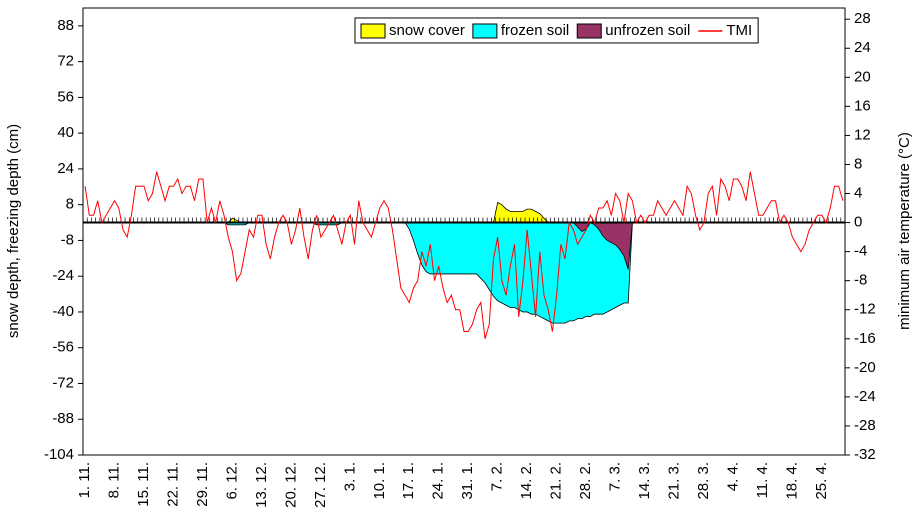  What do you see at coordinates (732, 476) in the screenshot?
I see `x-tick-label: 4. 4.` at bounding box center [732, 476].